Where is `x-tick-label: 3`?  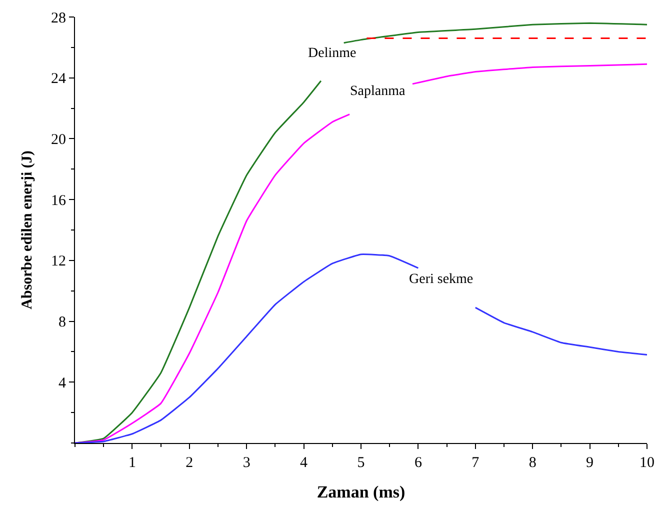 x-tick-label: 3 is located at coordinates (246, 463).